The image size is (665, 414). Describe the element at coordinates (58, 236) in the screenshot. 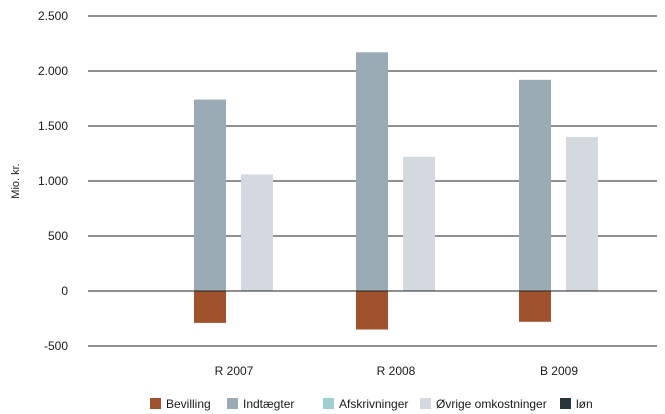

I see `y-tick-label: 500` at that location.